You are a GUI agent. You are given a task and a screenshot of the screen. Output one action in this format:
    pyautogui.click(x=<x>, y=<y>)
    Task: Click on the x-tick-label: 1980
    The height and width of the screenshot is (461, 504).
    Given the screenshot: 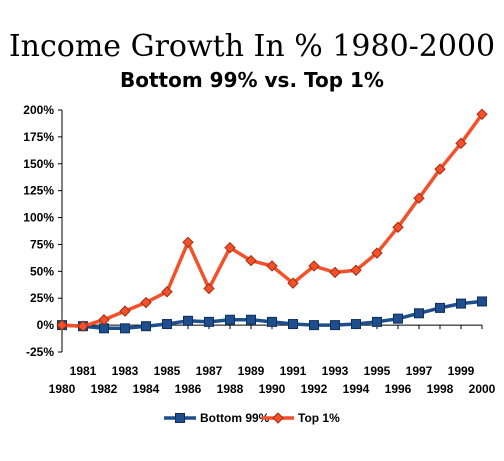 What is the action you would take?
    pyautogui.click(x=62, y=389)
    